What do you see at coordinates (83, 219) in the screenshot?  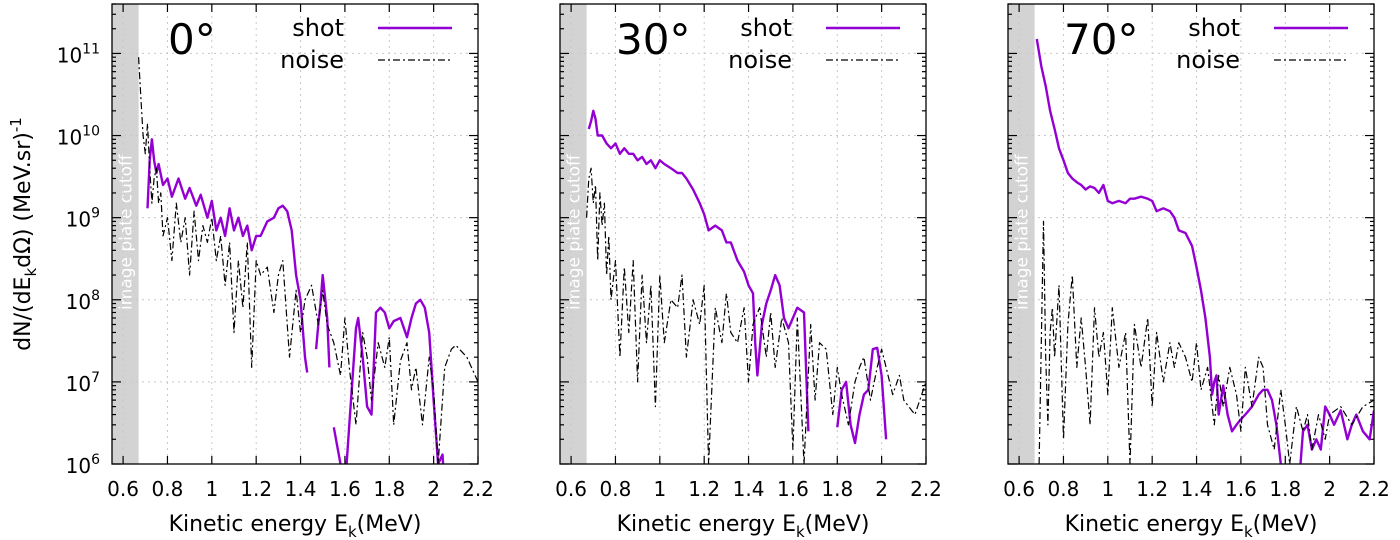 I see `y-tick-label: 10⁹` at bounding box center [83, 219].